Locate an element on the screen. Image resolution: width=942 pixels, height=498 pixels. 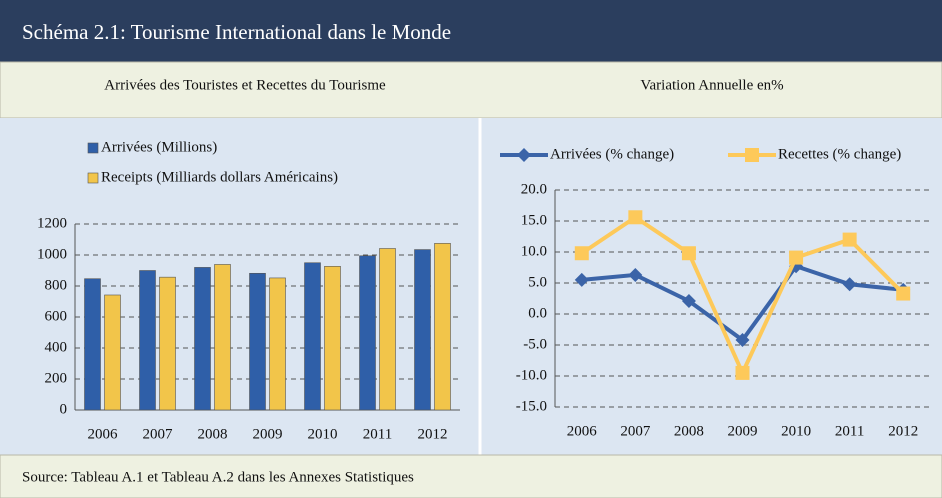
y-tick-label: 15.0 is located at coordinates (534, 220).